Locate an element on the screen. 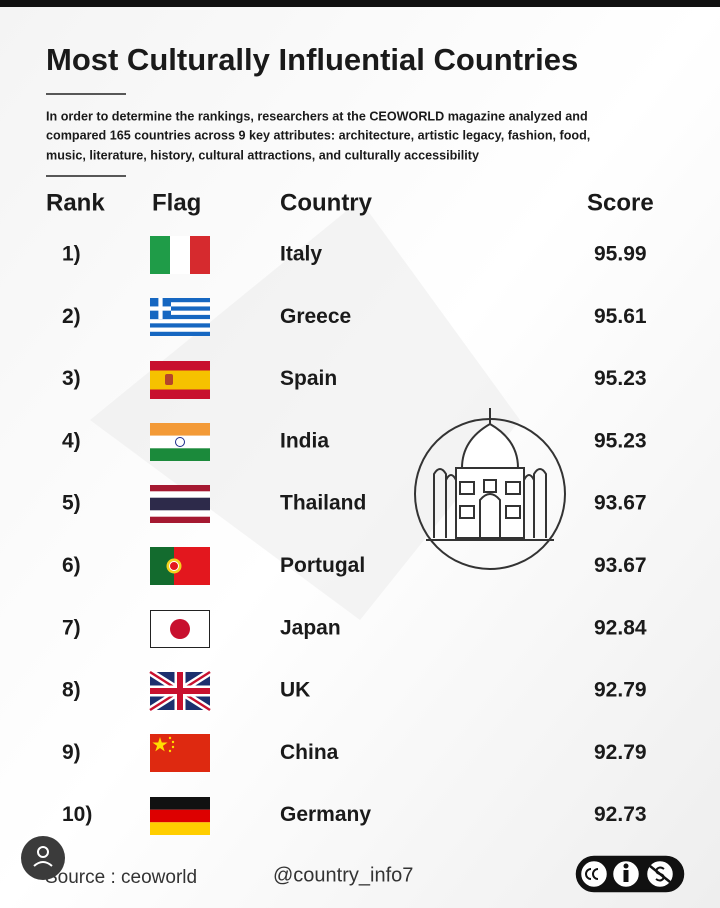 The height and width of the screenshot is (908, 720). rank: 4) is located at coordinates (71, 440).